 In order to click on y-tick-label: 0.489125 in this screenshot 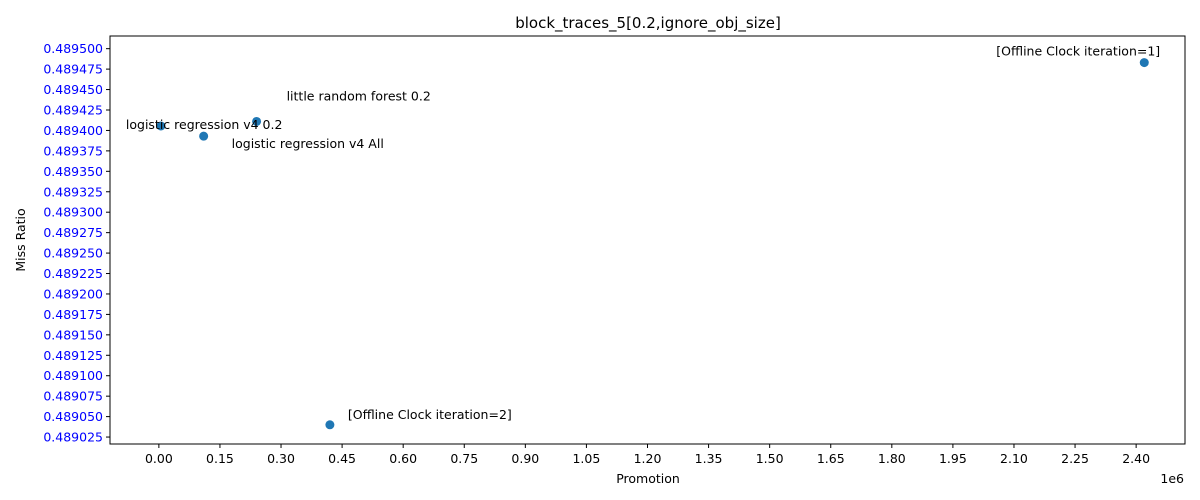, I will do `click(73, 355)`.